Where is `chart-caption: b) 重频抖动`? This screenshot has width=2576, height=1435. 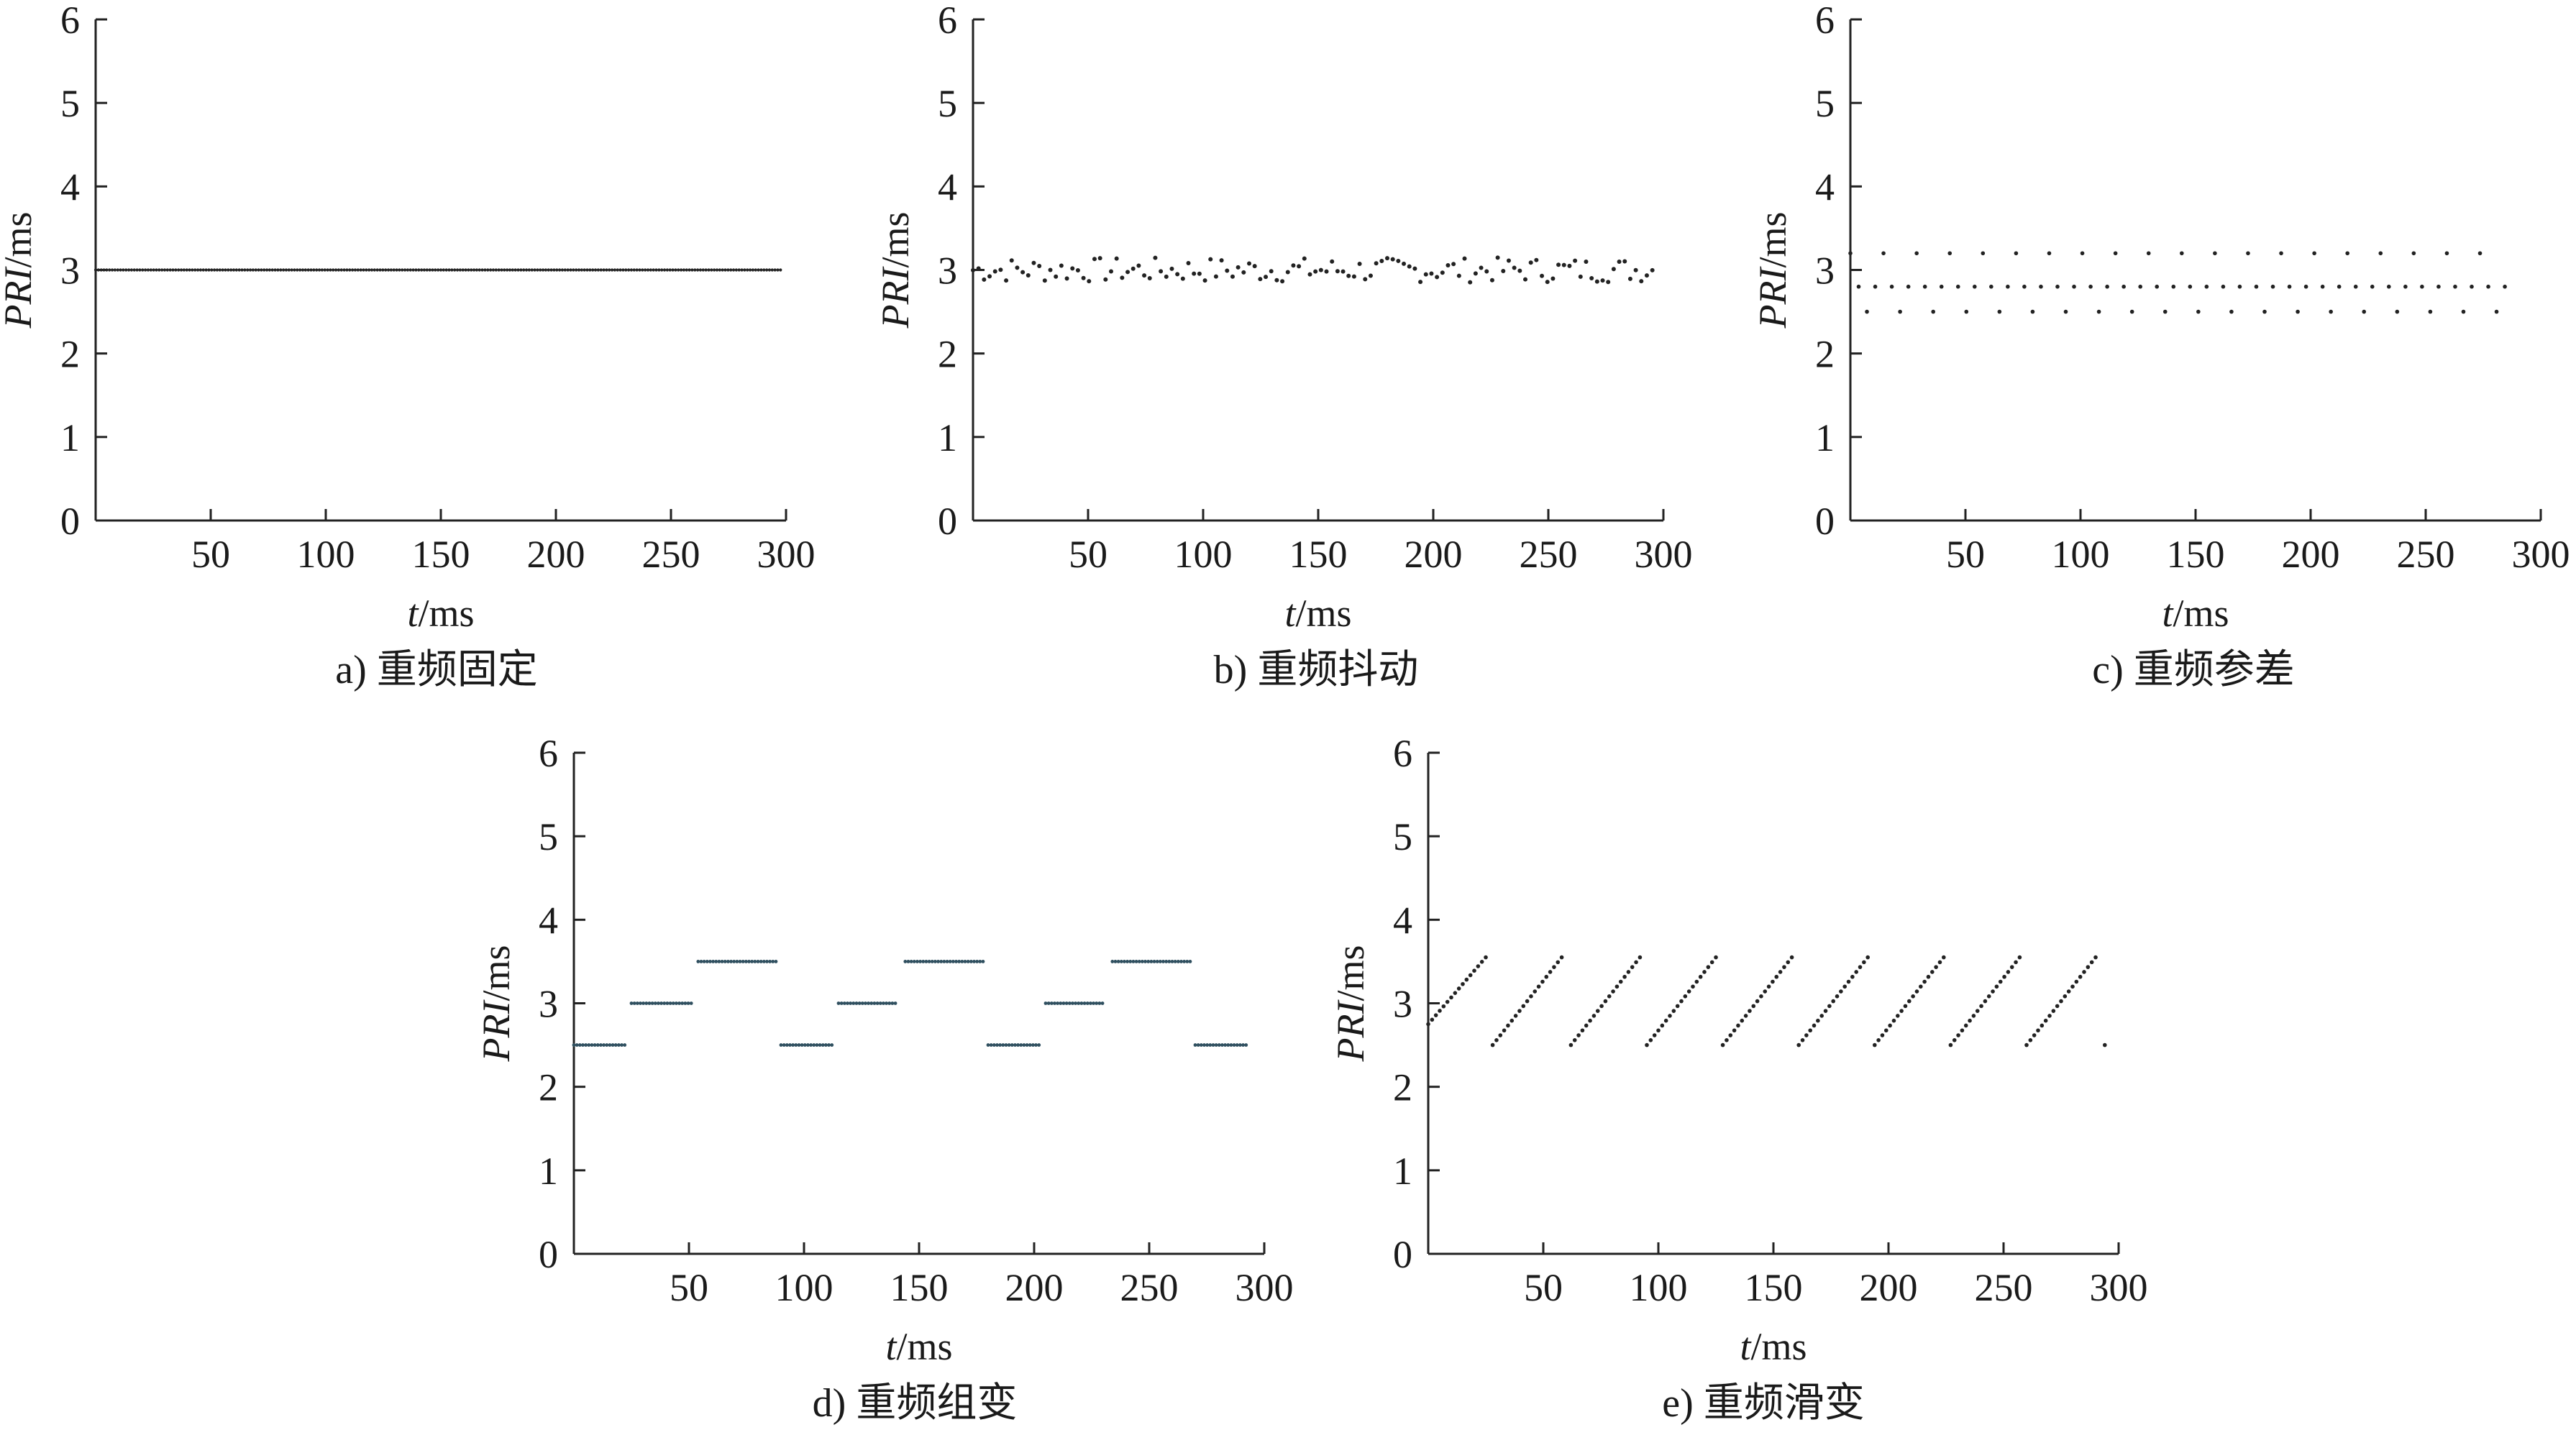 chart-caption: b) 重频抖动 is located at coordinates (1316, 670).